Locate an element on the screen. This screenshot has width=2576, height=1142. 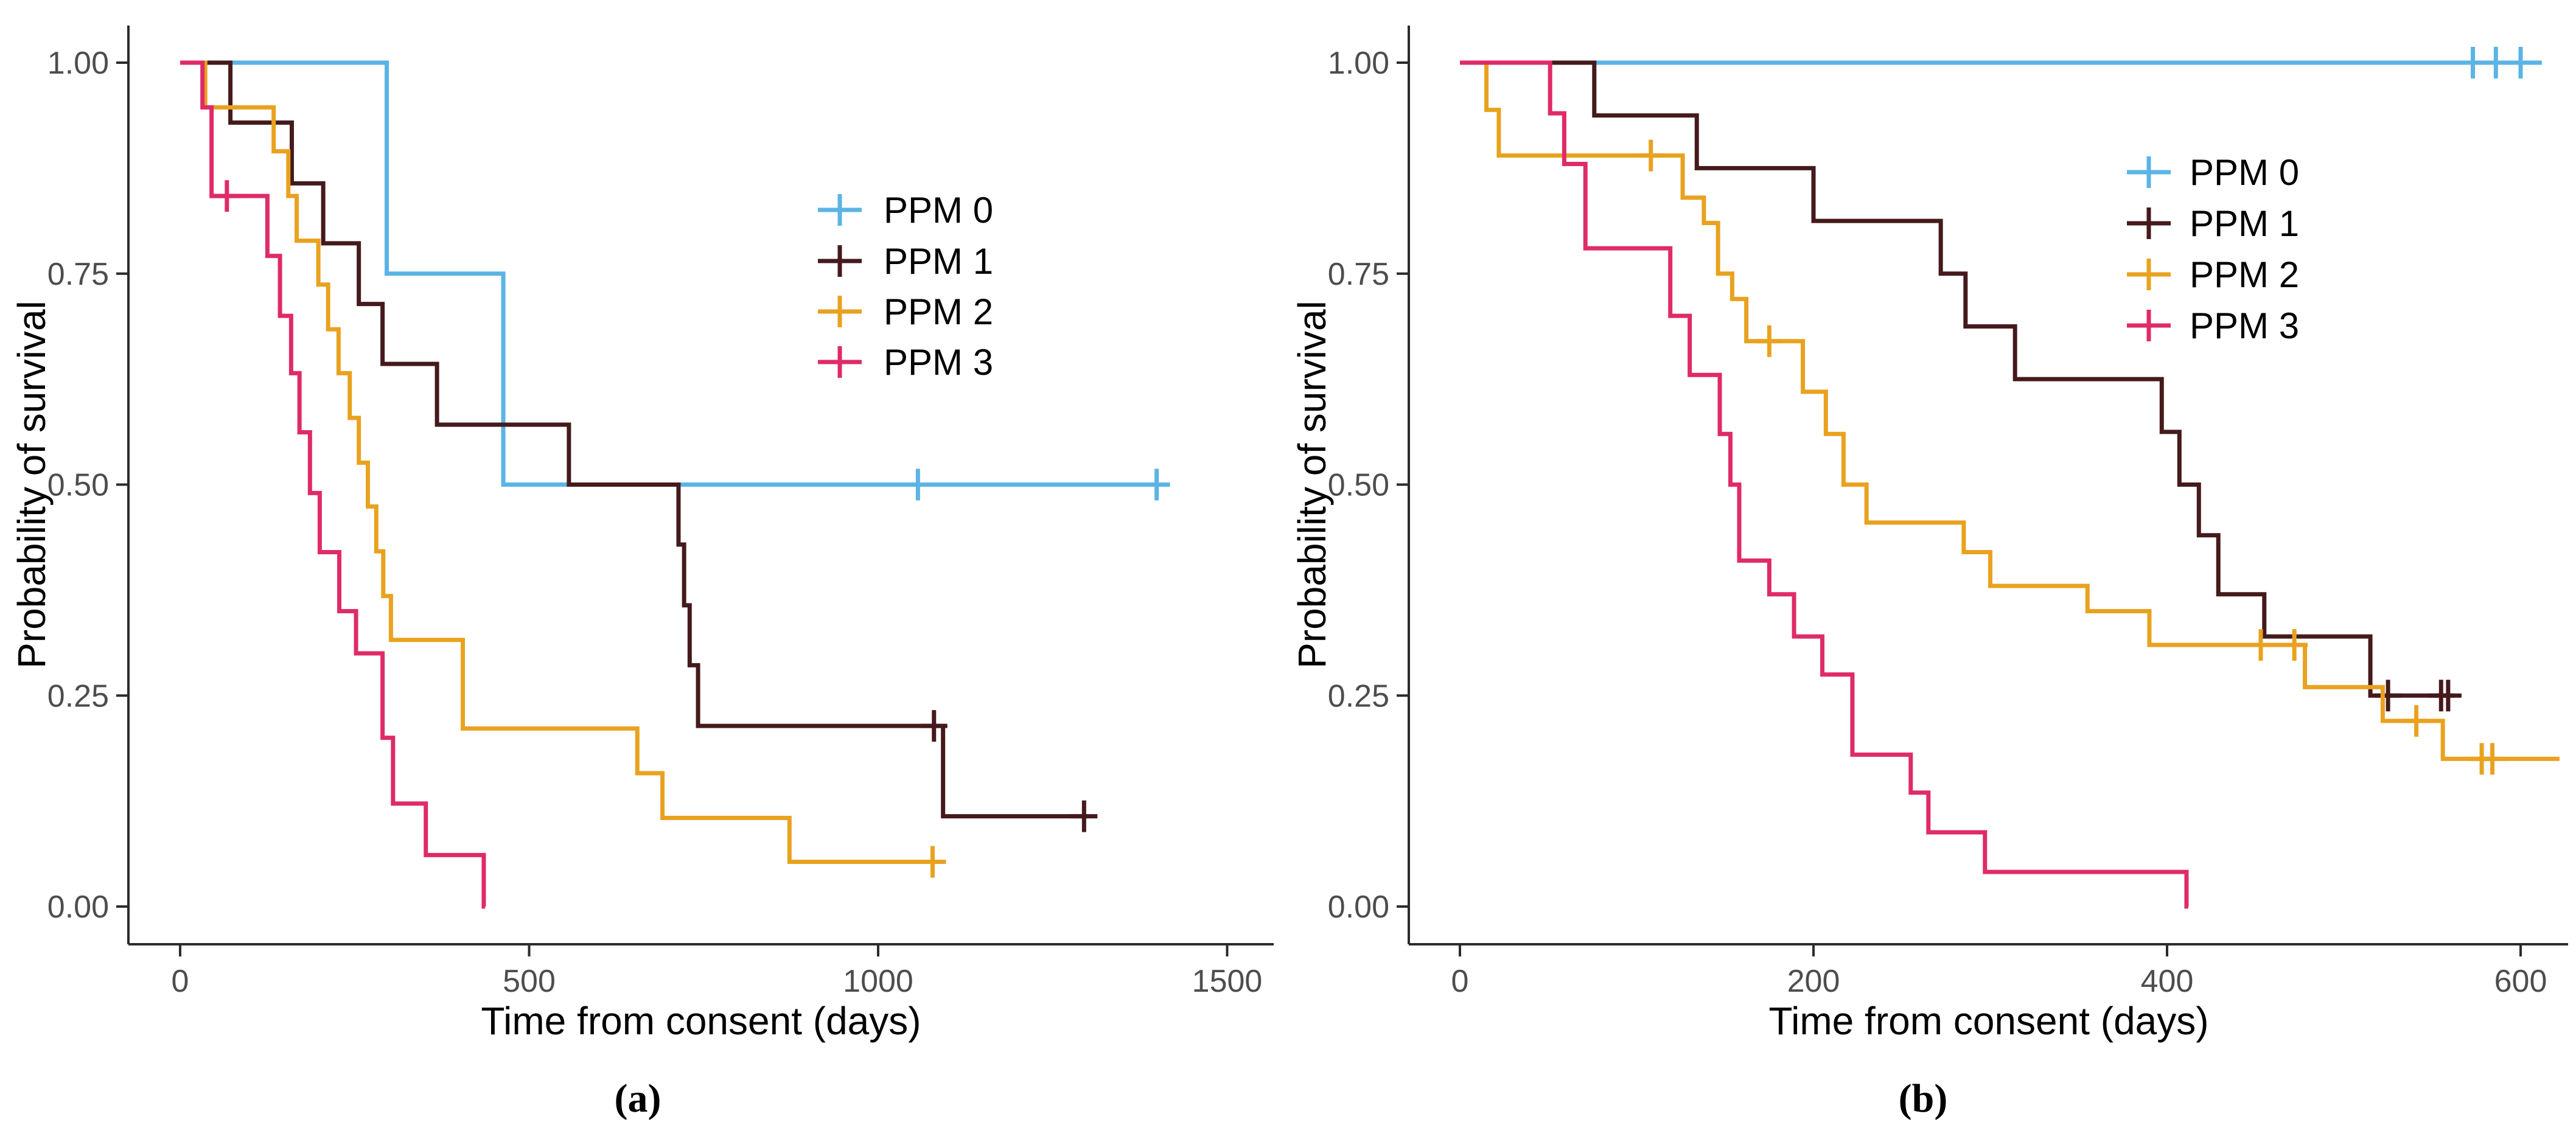
y-tick-label-b: 0.50 is located at coordinates (1358, 485).